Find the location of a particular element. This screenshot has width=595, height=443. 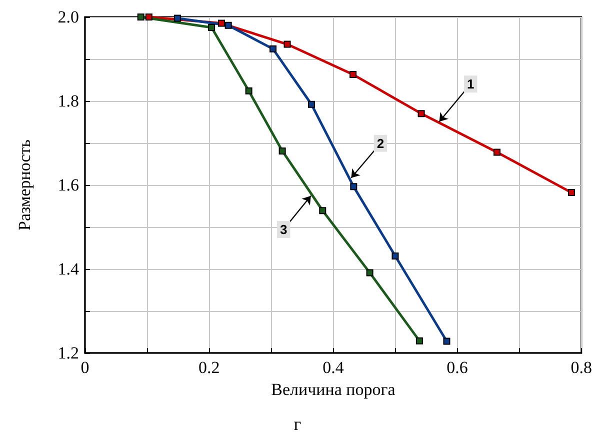

x-axis-title: Величина порога is located at coordinates (333, 389).